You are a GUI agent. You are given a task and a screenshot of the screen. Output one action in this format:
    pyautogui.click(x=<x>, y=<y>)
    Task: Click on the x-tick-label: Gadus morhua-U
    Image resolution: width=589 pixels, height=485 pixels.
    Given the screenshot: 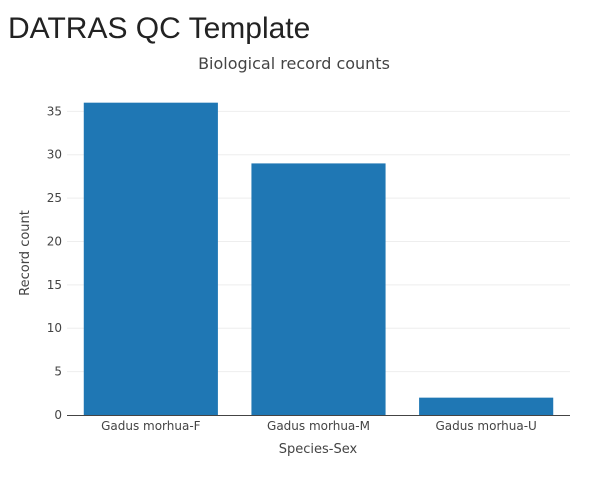 What is the action you would take?
    pyautogui.click(x=485, y=426)
    